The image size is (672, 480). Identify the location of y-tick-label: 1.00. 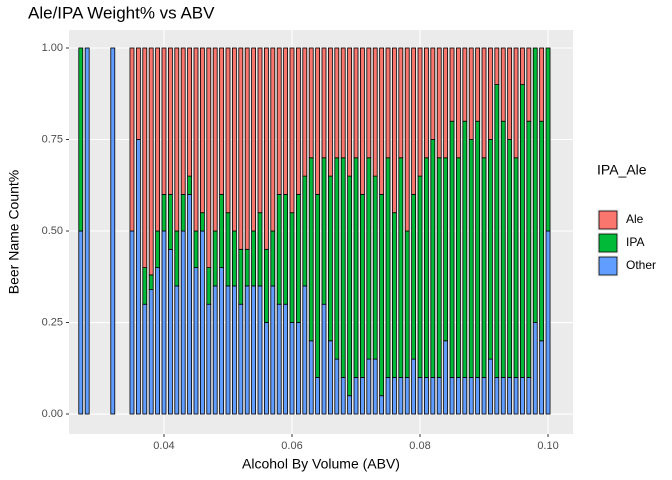
(52, 48).